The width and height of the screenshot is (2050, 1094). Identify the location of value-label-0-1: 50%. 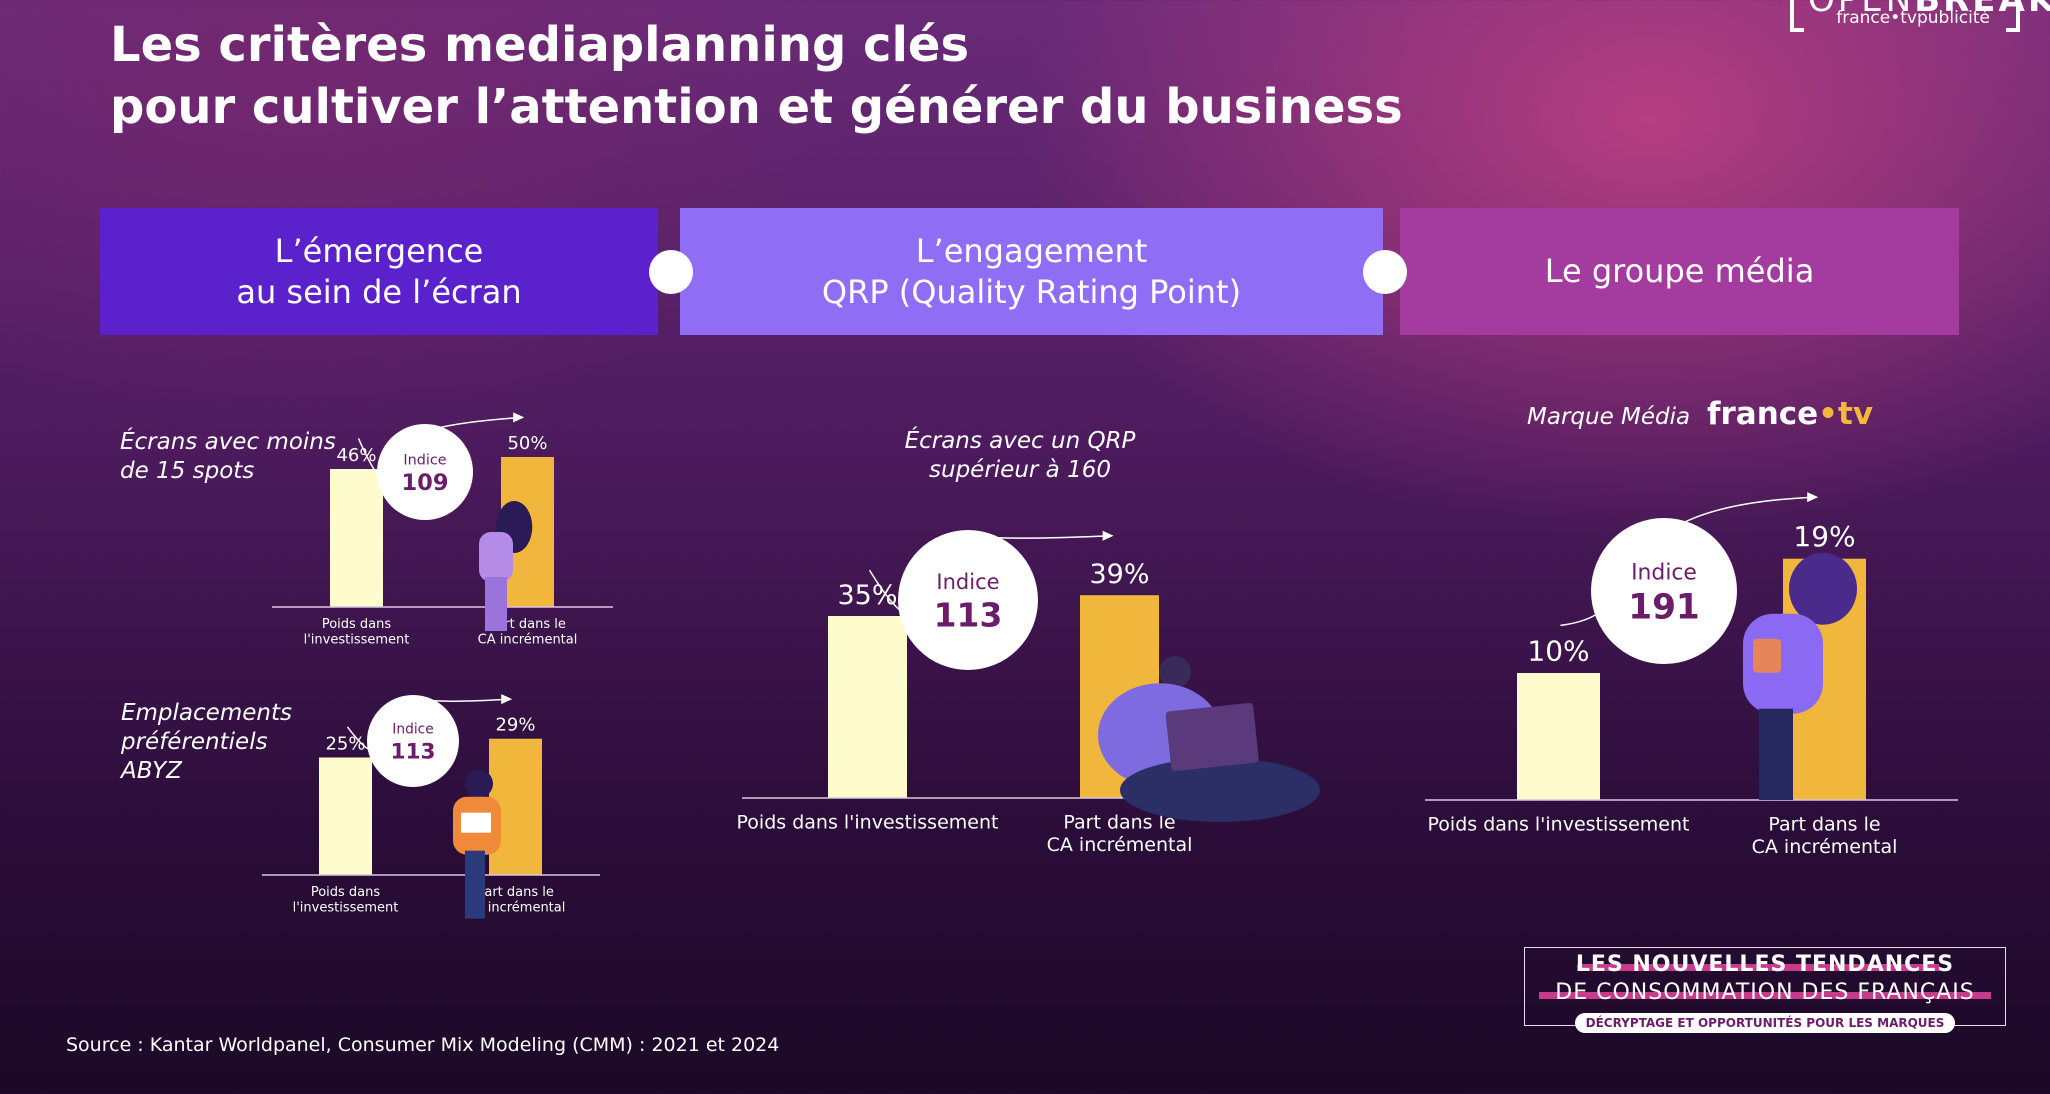
(527, 443).